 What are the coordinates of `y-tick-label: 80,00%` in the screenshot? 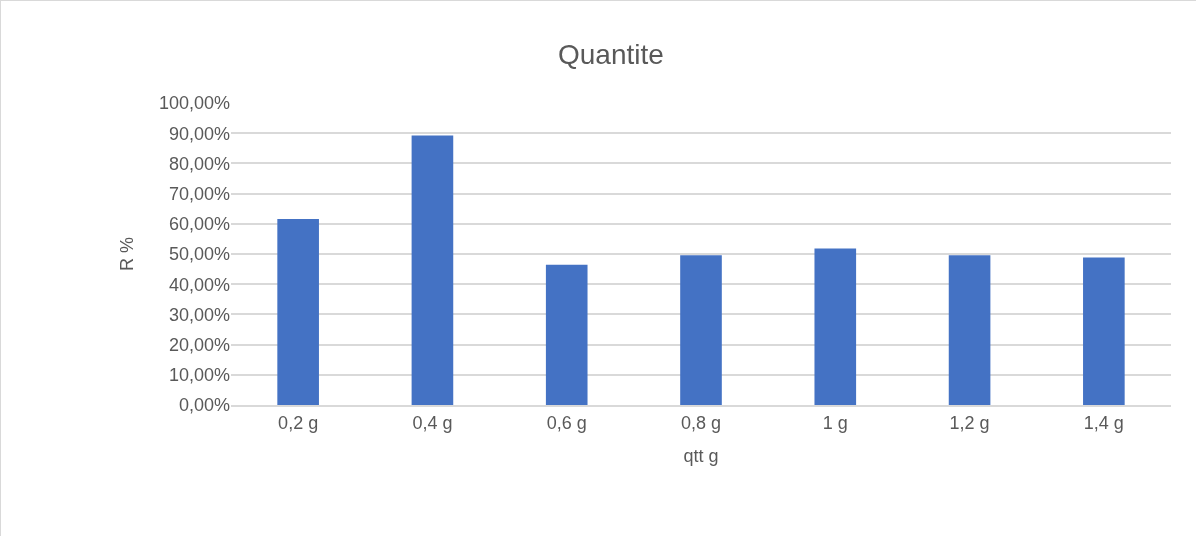 It's located at (199, 163).